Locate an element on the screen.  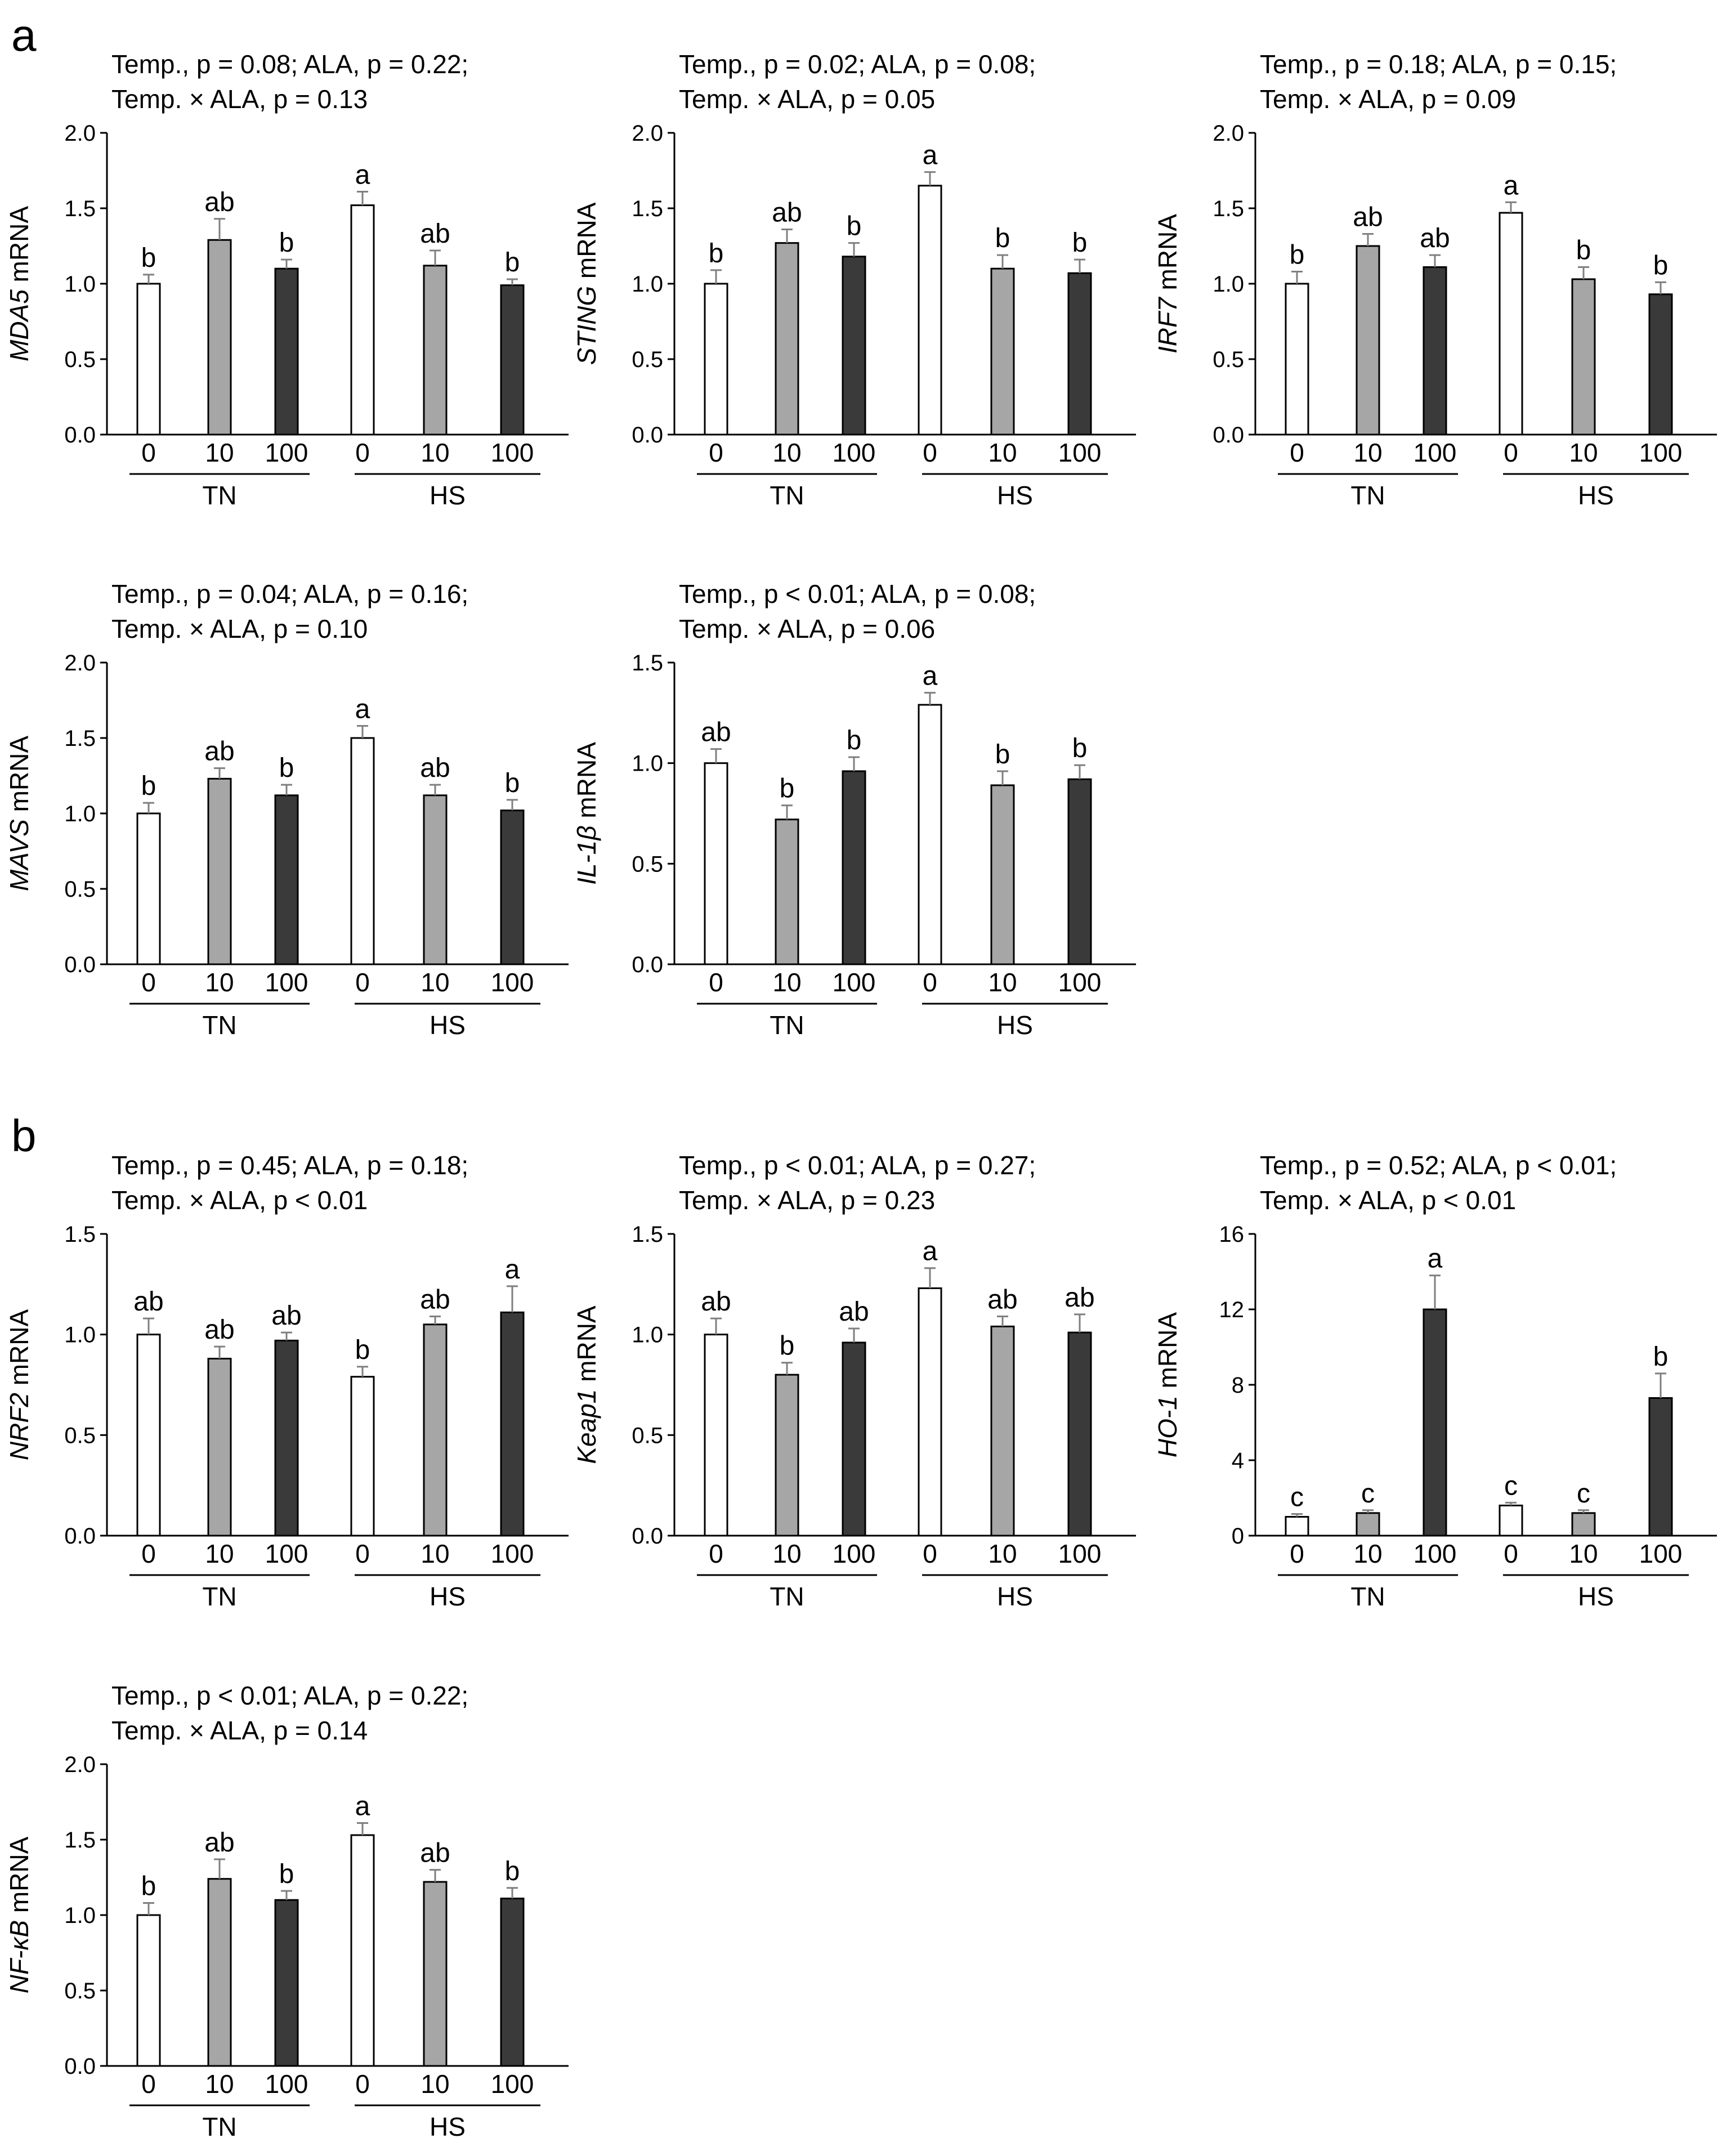
stat-line-2: Temp. × ALA, p = 0.13 is located at coordinates (239, 99).